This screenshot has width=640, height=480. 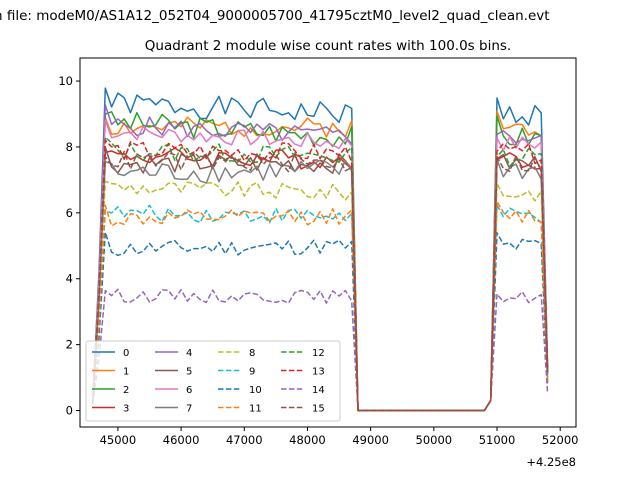 I want to click on legend-label: 7, so click(x=189, y=409).